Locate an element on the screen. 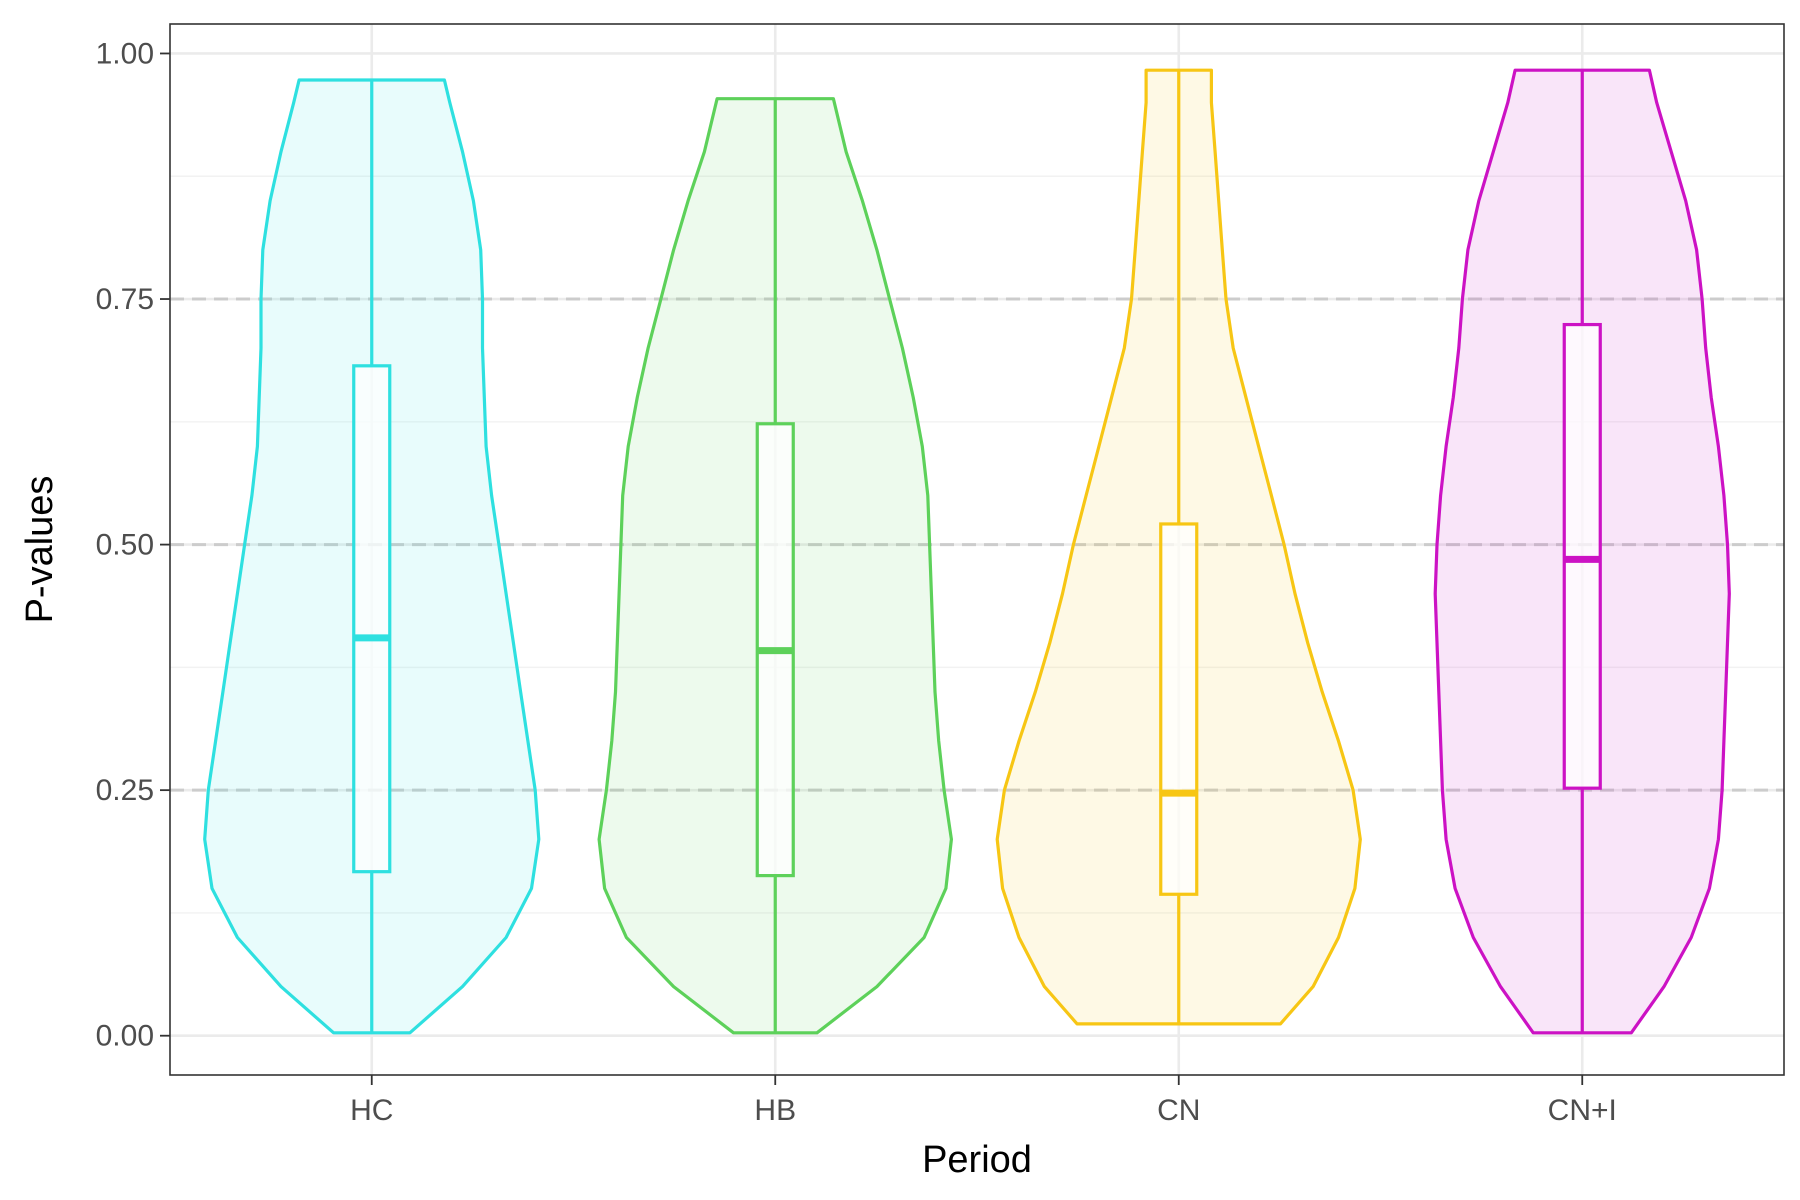  x-tick-label: HC is located at coordinates (371, 1110).